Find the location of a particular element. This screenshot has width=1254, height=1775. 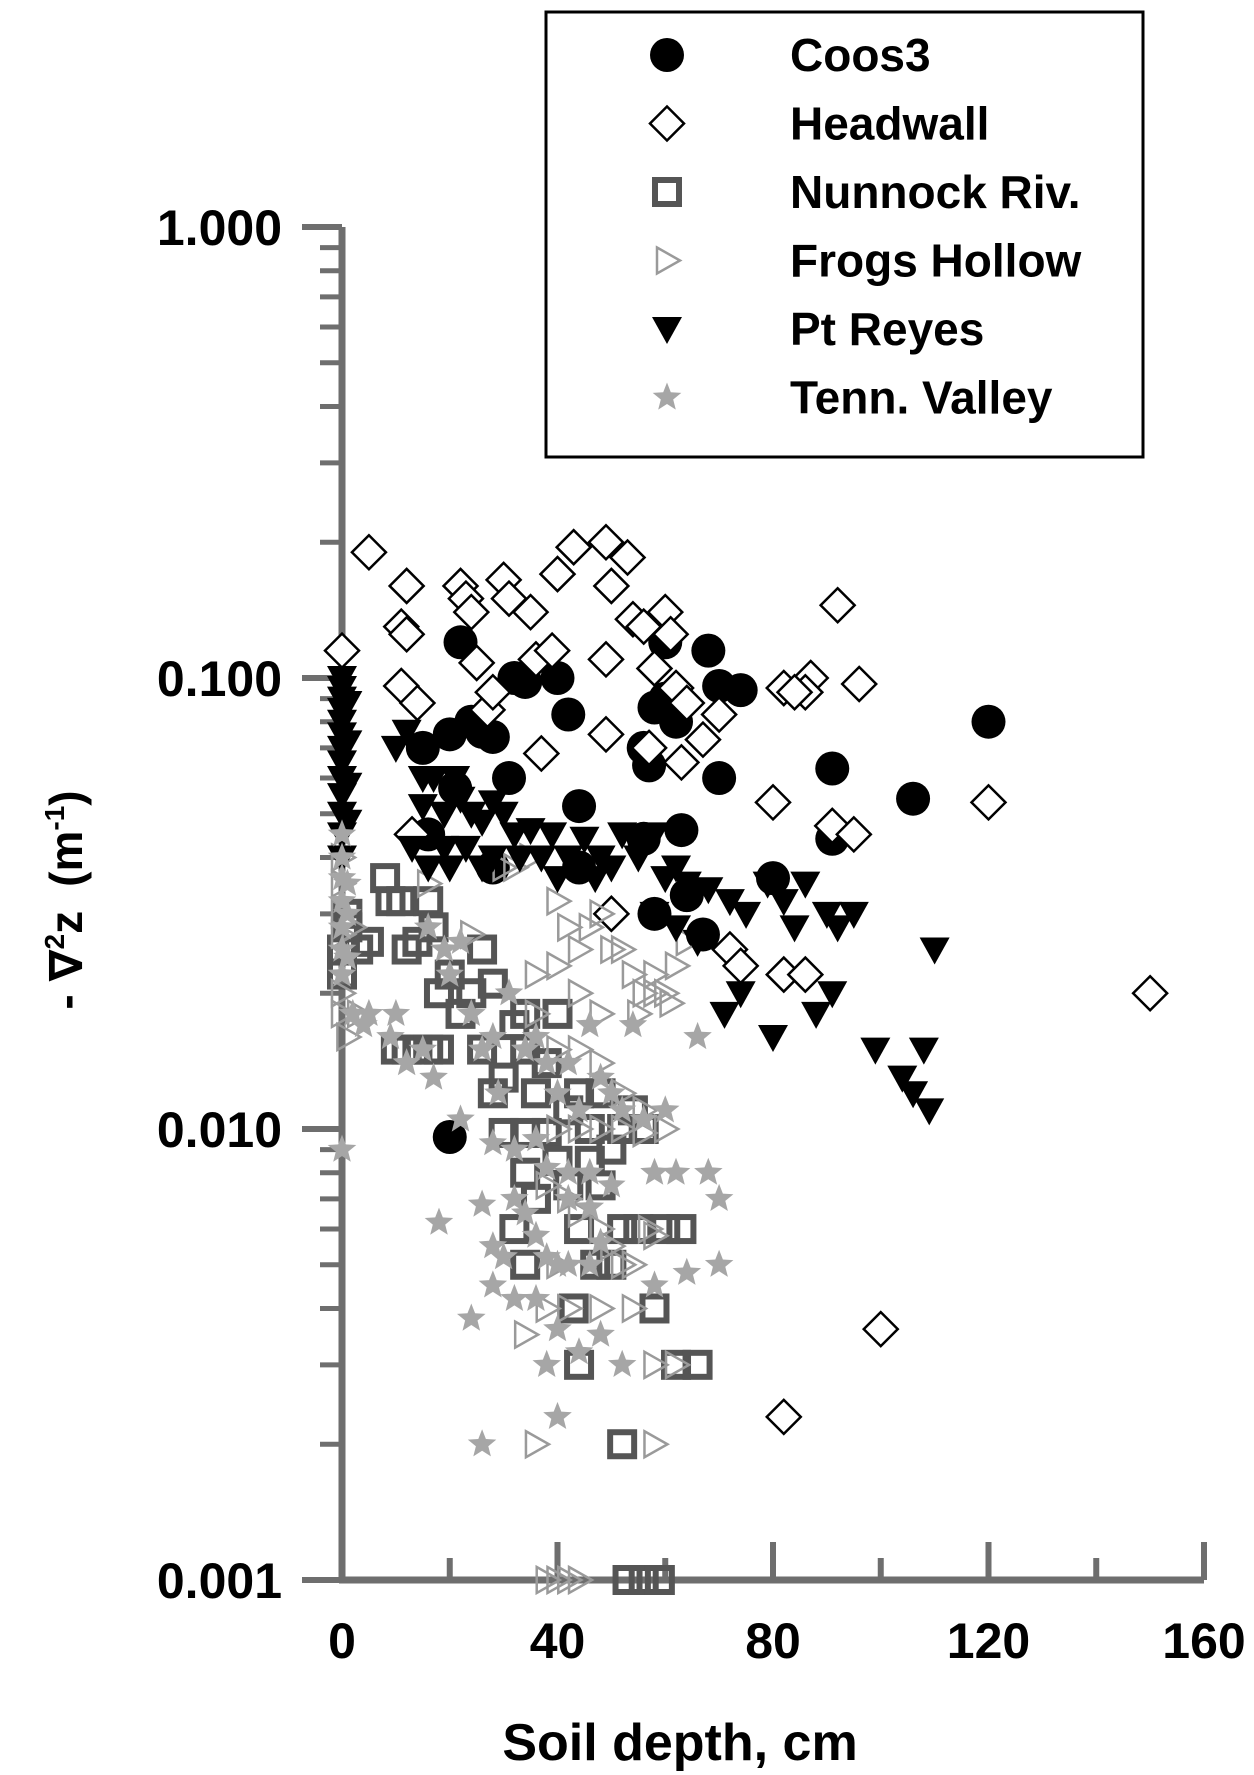

legend-label: Nunnock Riv. is located at coordinates (935, 192).